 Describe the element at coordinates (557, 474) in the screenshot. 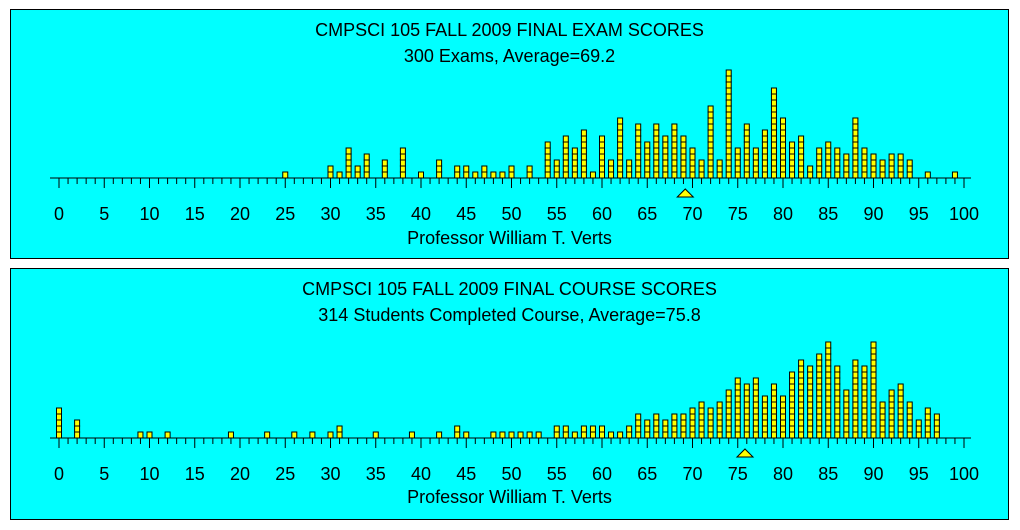

I see `course-tick-label: 55` at that location.